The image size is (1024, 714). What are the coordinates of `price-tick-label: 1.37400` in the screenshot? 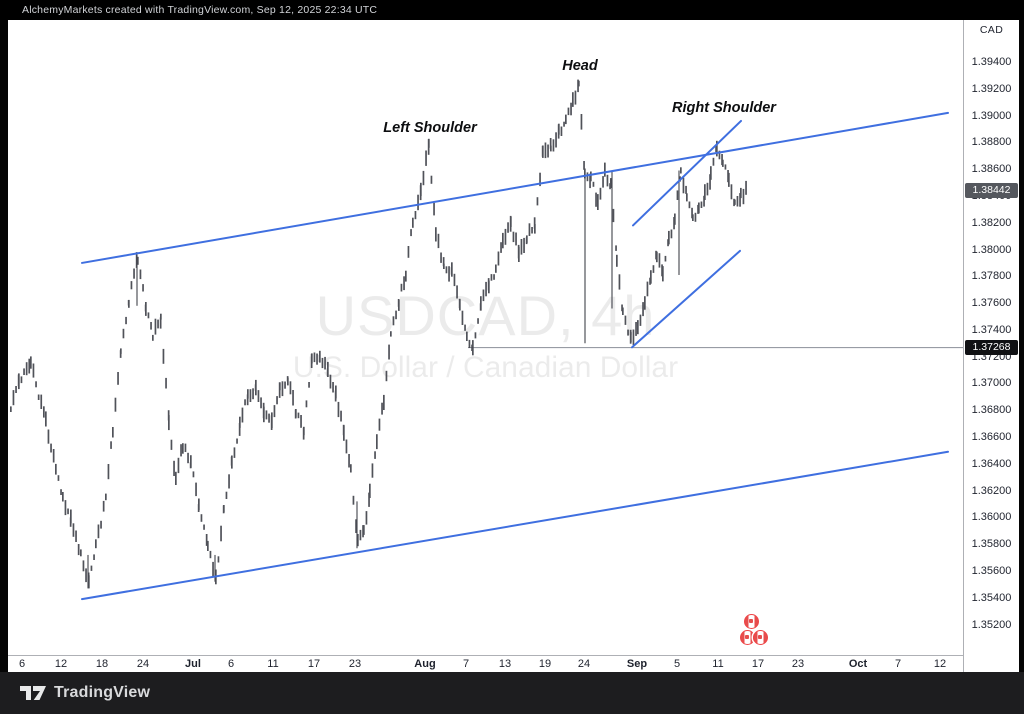 It's located at (991, 329).